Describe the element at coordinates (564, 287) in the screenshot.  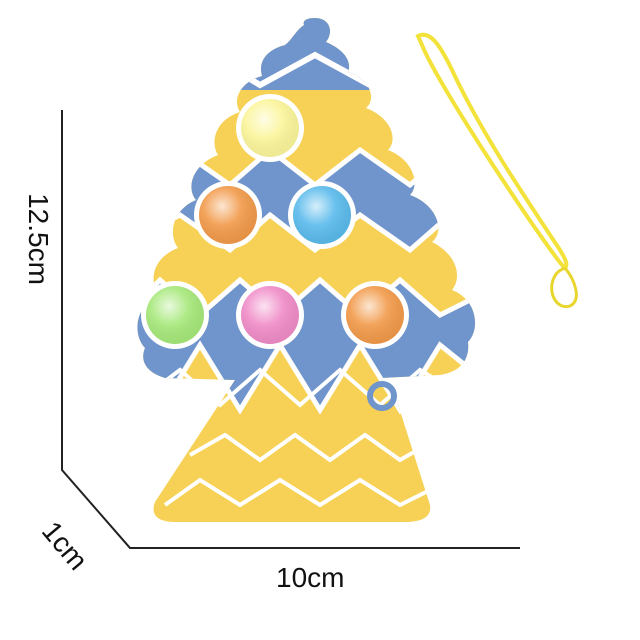
I see `lanyard-loop` at that location.